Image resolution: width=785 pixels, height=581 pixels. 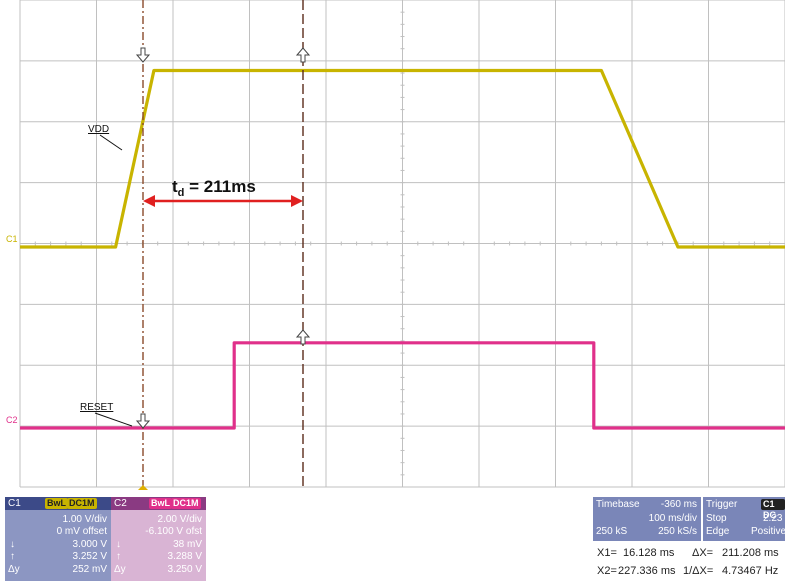 What do you see at coordinates (118, 544) in the screenshot?
I see `c2-cursor1-arrow-icon: ↓` at bounding box center [118, 544].